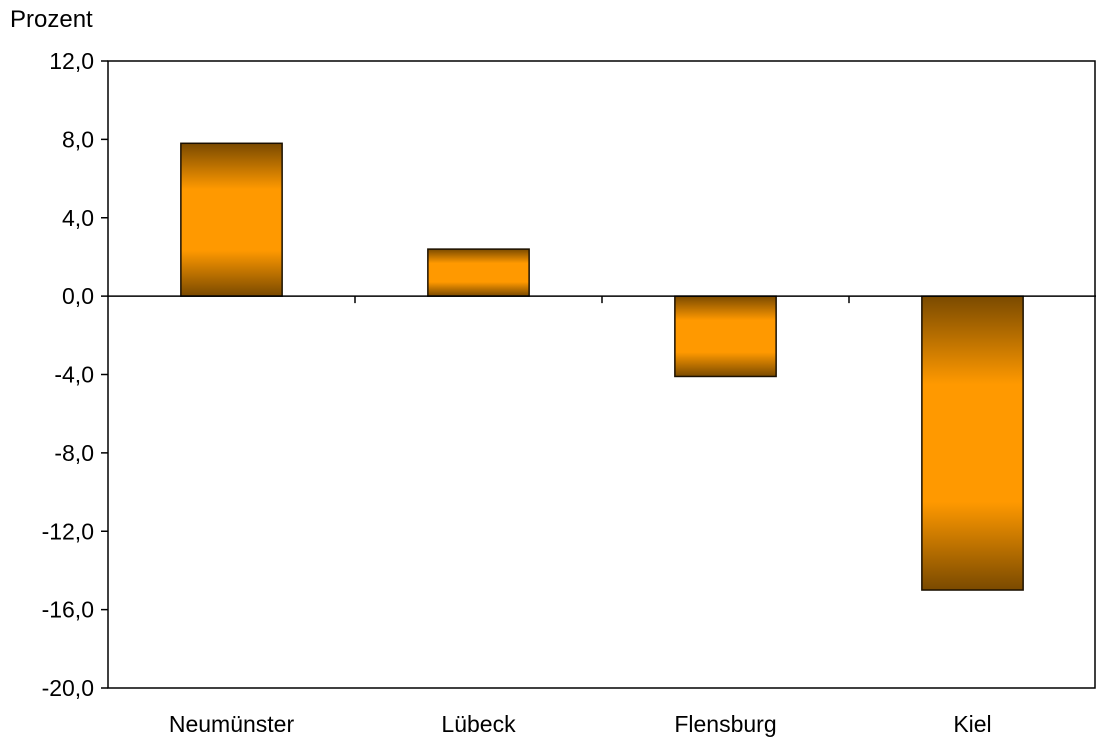  Describe the element at coordinates (68, 688) in the screenshot. I see `y-tick-label: -20,0` at that location.